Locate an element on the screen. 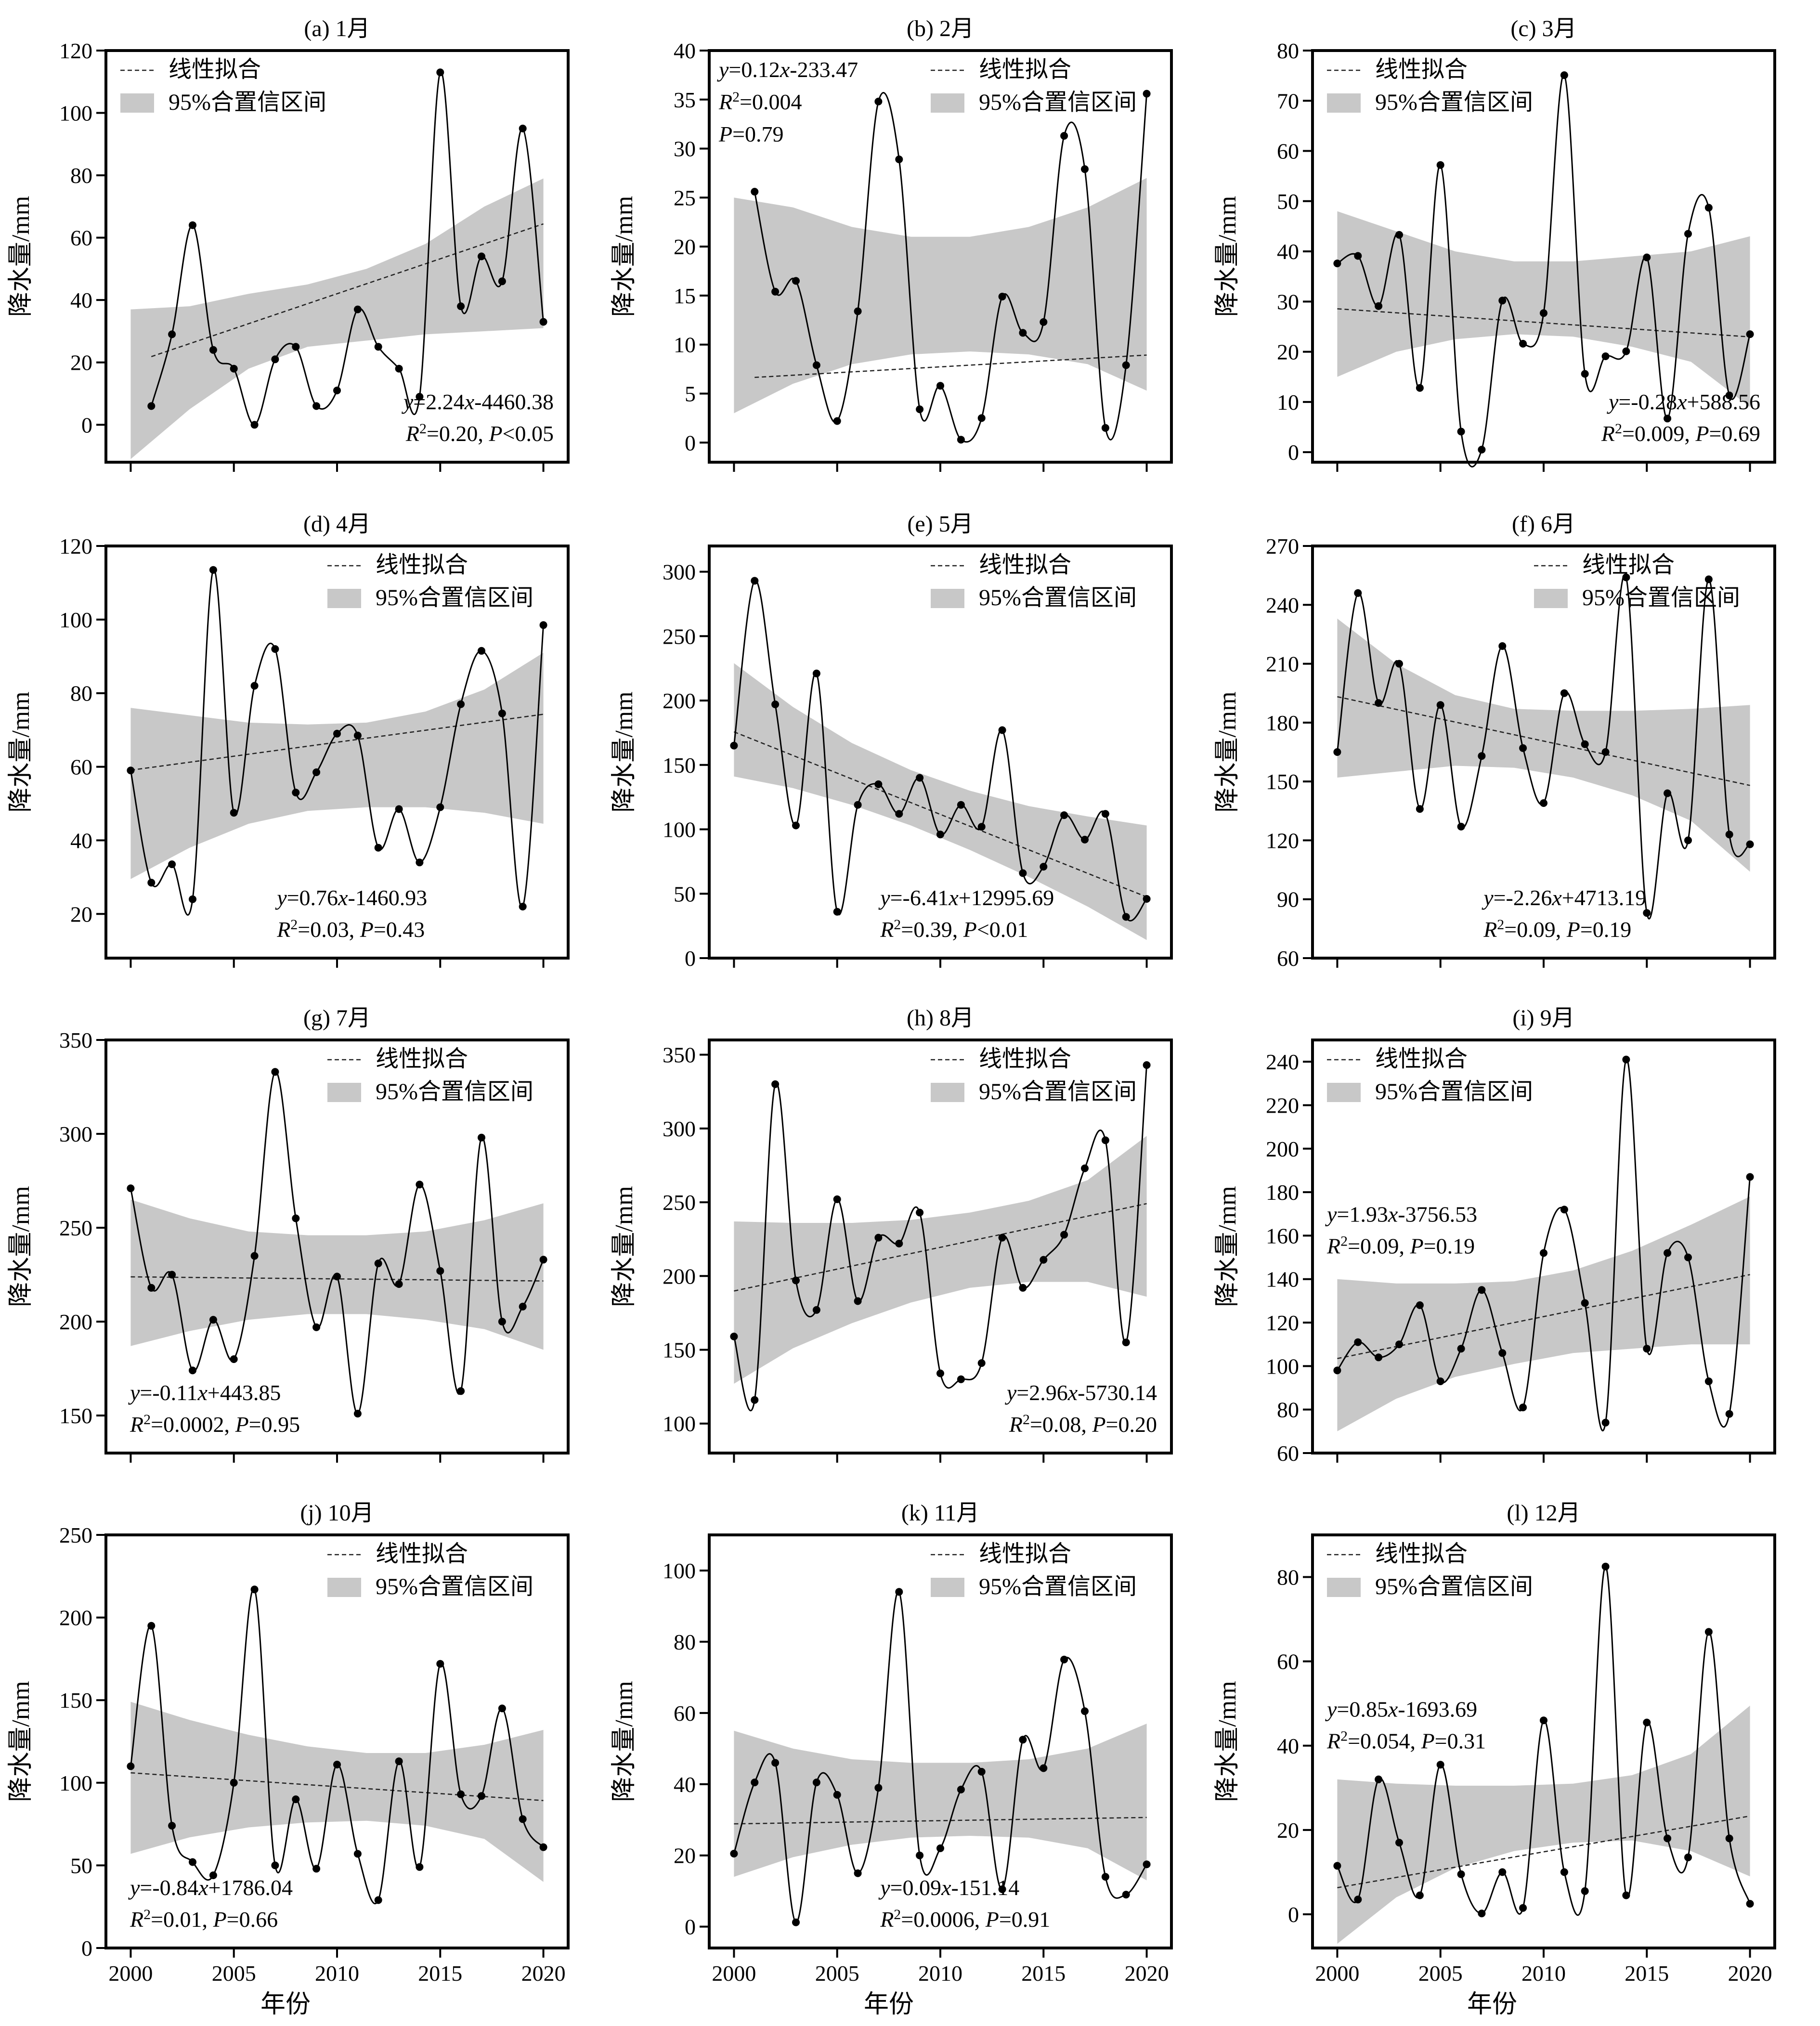  fit-equation-part: -151.14 is located at coordinates (985, 1888).